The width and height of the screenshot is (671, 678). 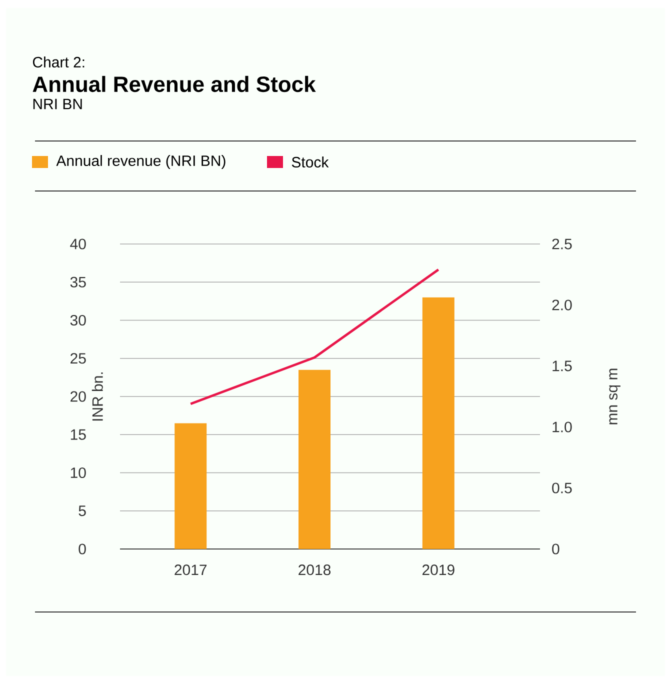 I want to click on y2-axis-title: mn sq m, so click(x=614, y=396).